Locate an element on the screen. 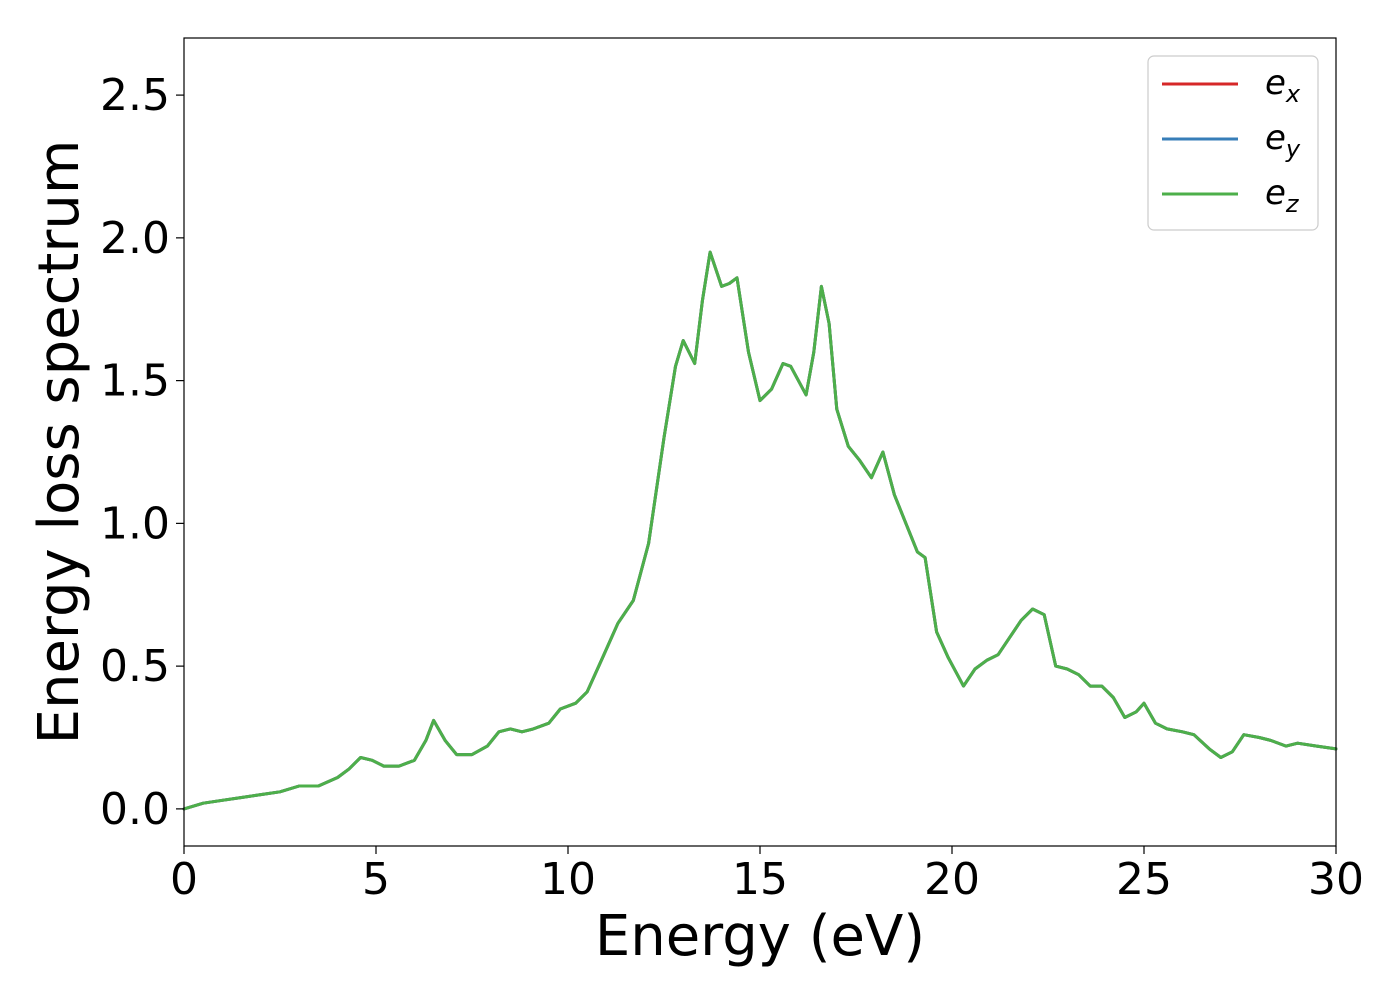  x-axis: 0 5 10 15 20 25 30 is located at coordinates (767, 875).